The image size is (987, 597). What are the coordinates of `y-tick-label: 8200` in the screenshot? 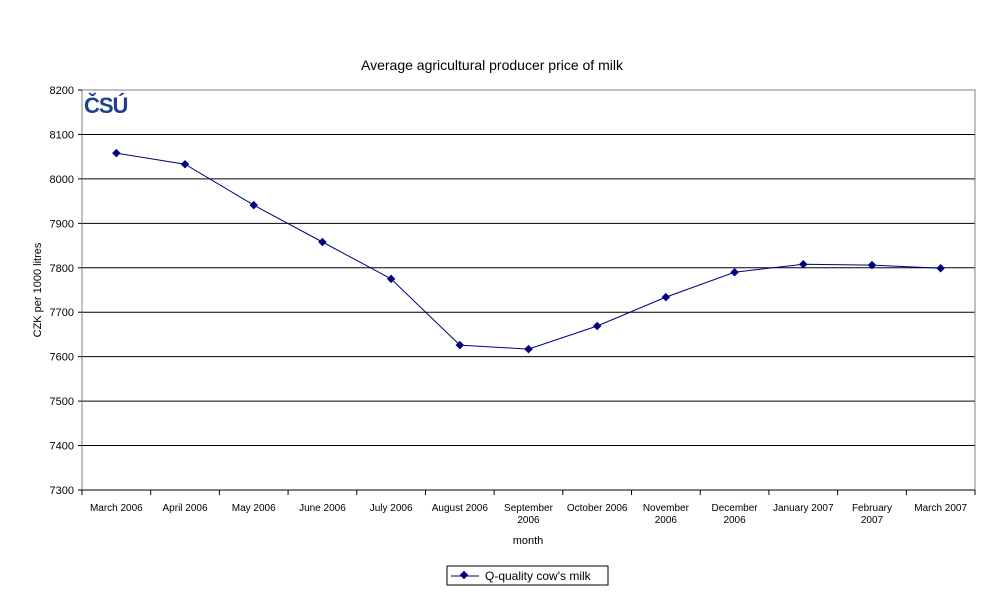 It's located at (62, 91).